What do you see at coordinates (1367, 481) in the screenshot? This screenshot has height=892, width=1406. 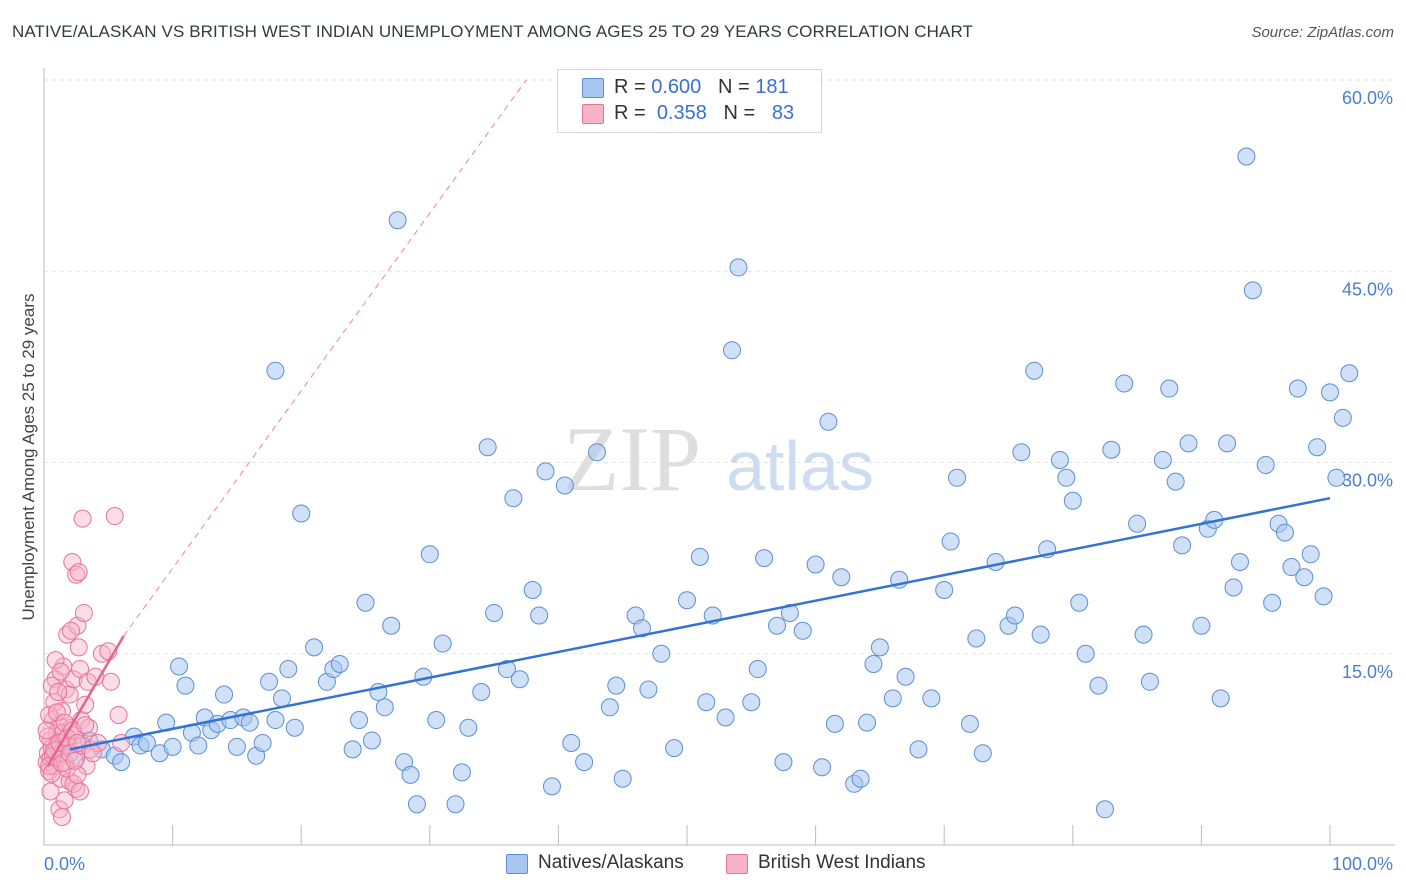 I see `y-tick-label: 30.0%` at bounding box center [1367, 481].